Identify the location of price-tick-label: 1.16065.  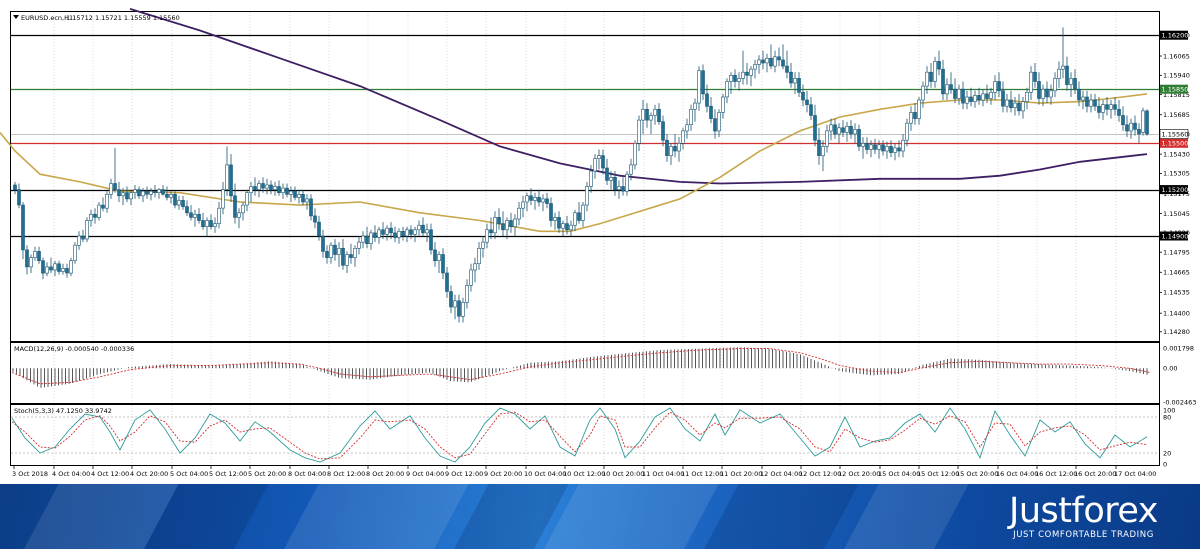
(1176, 56).